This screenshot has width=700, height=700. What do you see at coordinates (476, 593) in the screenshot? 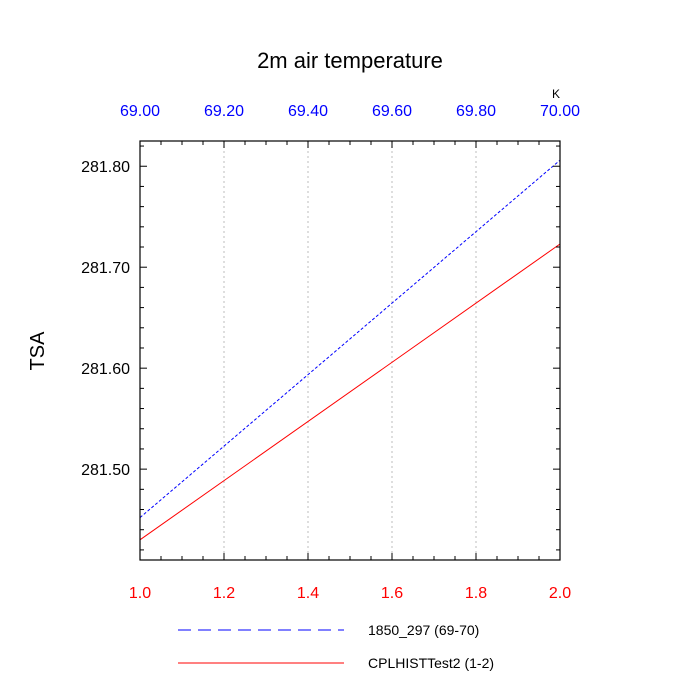
I see `x-bottom-tick-label: 1.8` at bounding box center [476, 593].